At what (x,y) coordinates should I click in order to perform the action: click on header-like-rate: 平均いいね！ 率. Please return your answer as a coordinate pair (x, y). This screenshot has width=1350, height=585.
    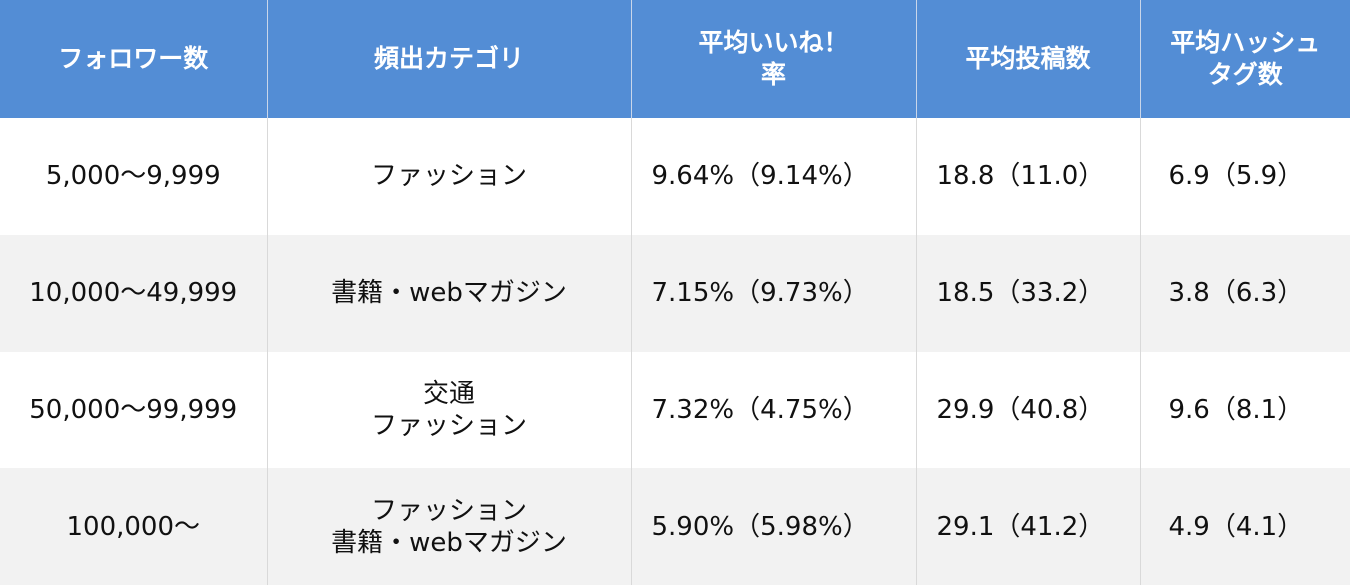
    Looking at the image, I should click on (773, 59).